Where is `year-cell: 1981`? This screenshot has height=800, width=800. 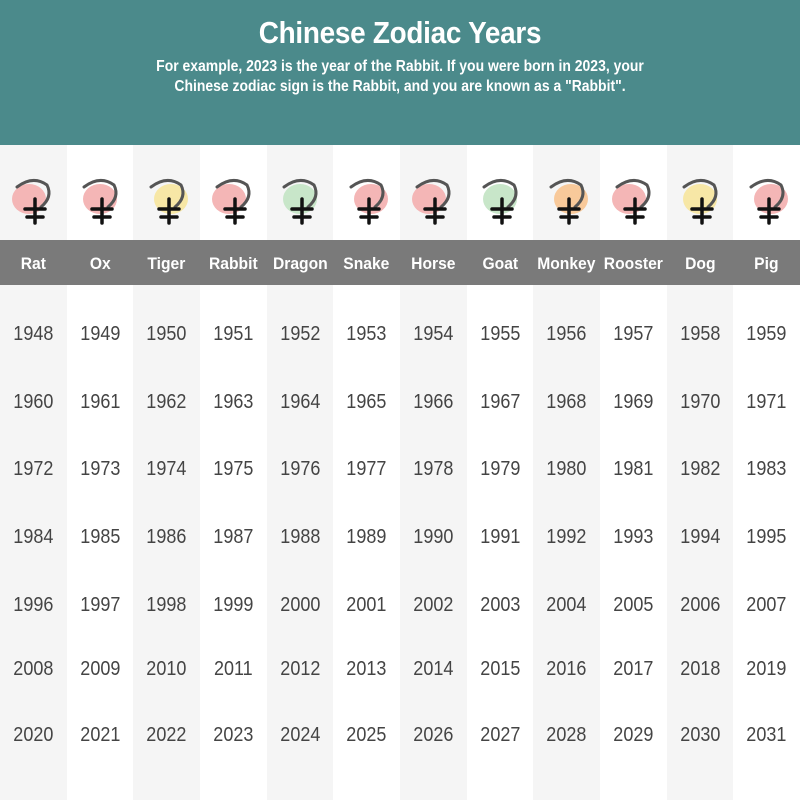 year-cell: 1981 is located at coordinates (633, 469).